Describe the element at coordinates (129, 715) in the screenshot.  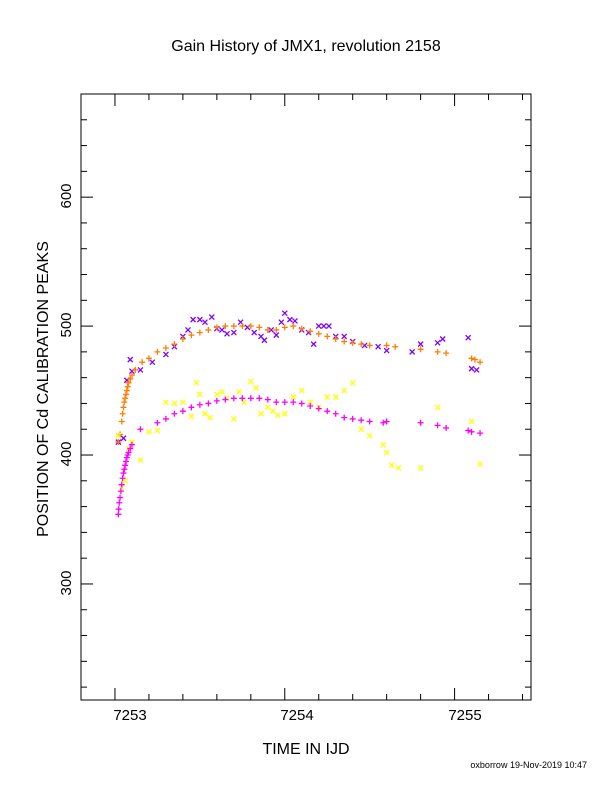
I see `x-tick-label-7253: 7253` at that location.